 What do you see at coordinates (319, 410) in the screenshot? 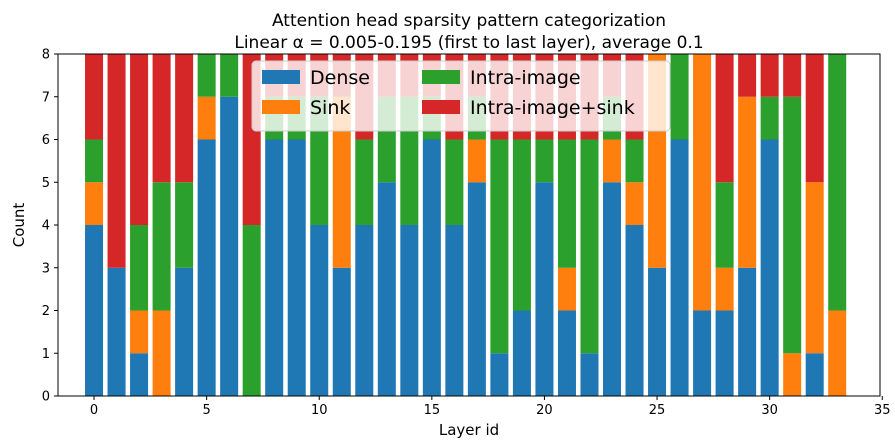
I see `x-tick-label: 10` at bounding box center [319, 410].